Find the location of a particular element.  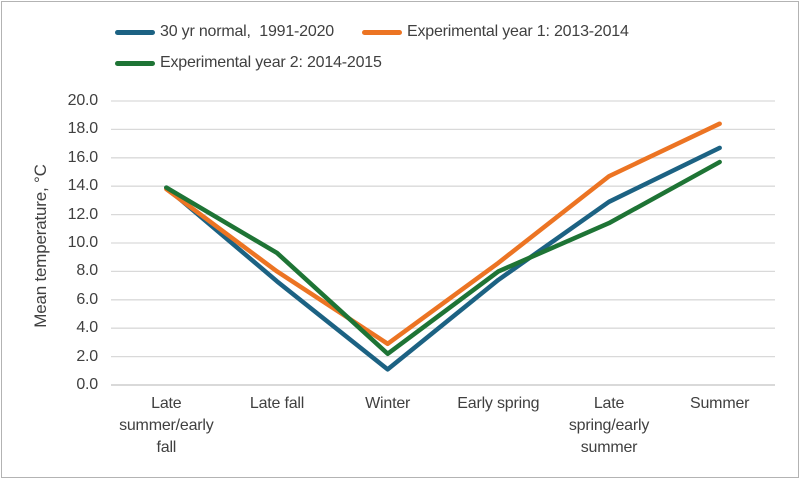

legend-item-experimental-year-2: Experimental year 2: 2014-2015 is located at coordinates (248, 63).